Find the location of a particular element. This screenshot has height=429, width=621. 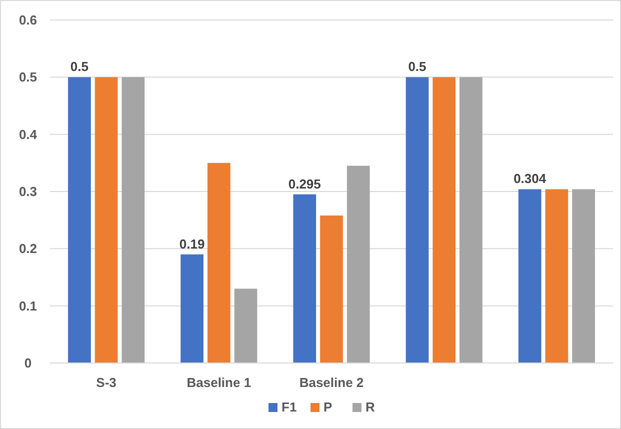

y-tick-label: 0.2 is located at coordinates (28, 248).